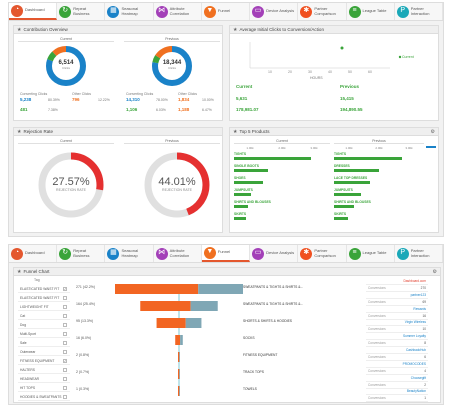 The width and height of the screenshot is (452, 405). What do you see at coordinates (44, 334) in the screenshot?
I see `tag-row: Multi-Sport` at bounding box center [44, 334].